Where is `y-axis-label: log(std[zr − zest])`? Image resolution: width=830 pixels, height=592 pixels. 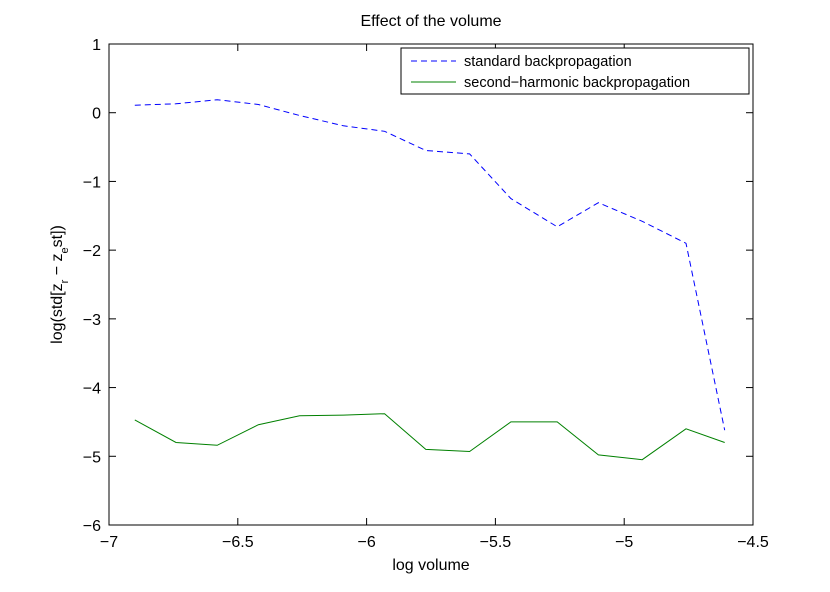
y-axis-label: log(std[zr − zest]) is located at coordinates (60, 284).